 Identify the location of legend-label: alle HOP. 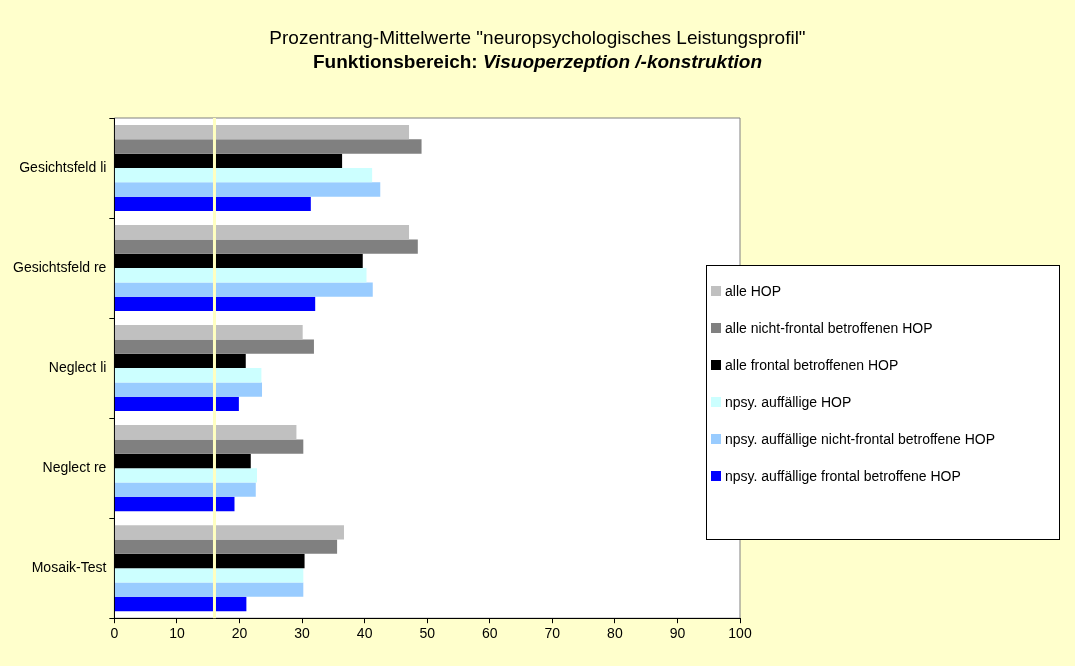
(753, 290).